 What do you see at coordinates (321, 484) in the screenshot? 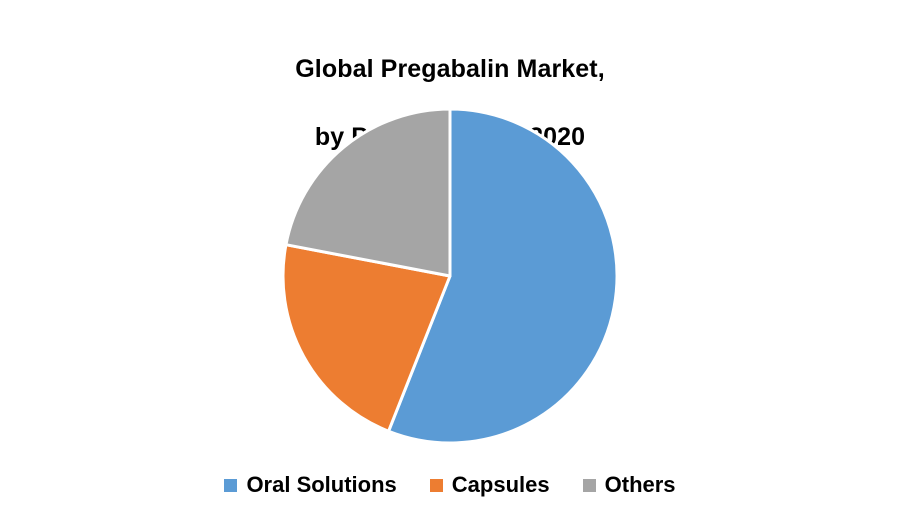
I see `legend-label-oral-solutions: Oral Solutions` at bounding box center [321, 484].